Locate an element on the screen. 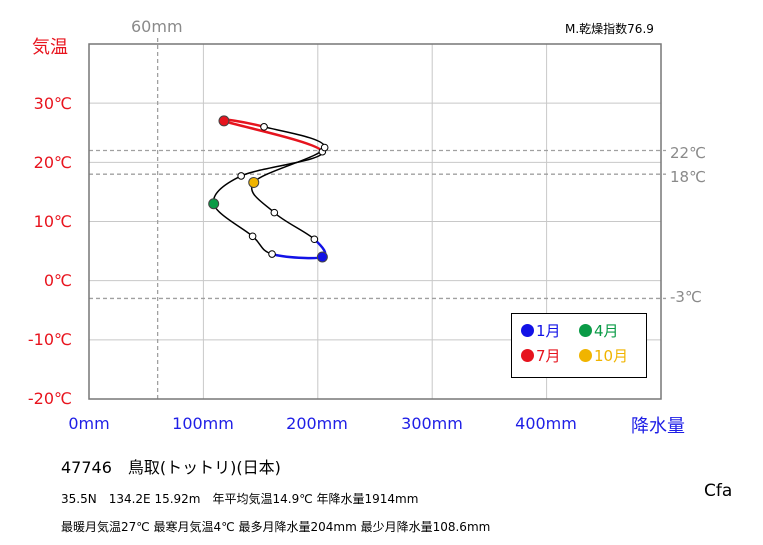 This screenshot has height=545, width=763. x-tick-label: 400mm is located at coordinates (546, 423).